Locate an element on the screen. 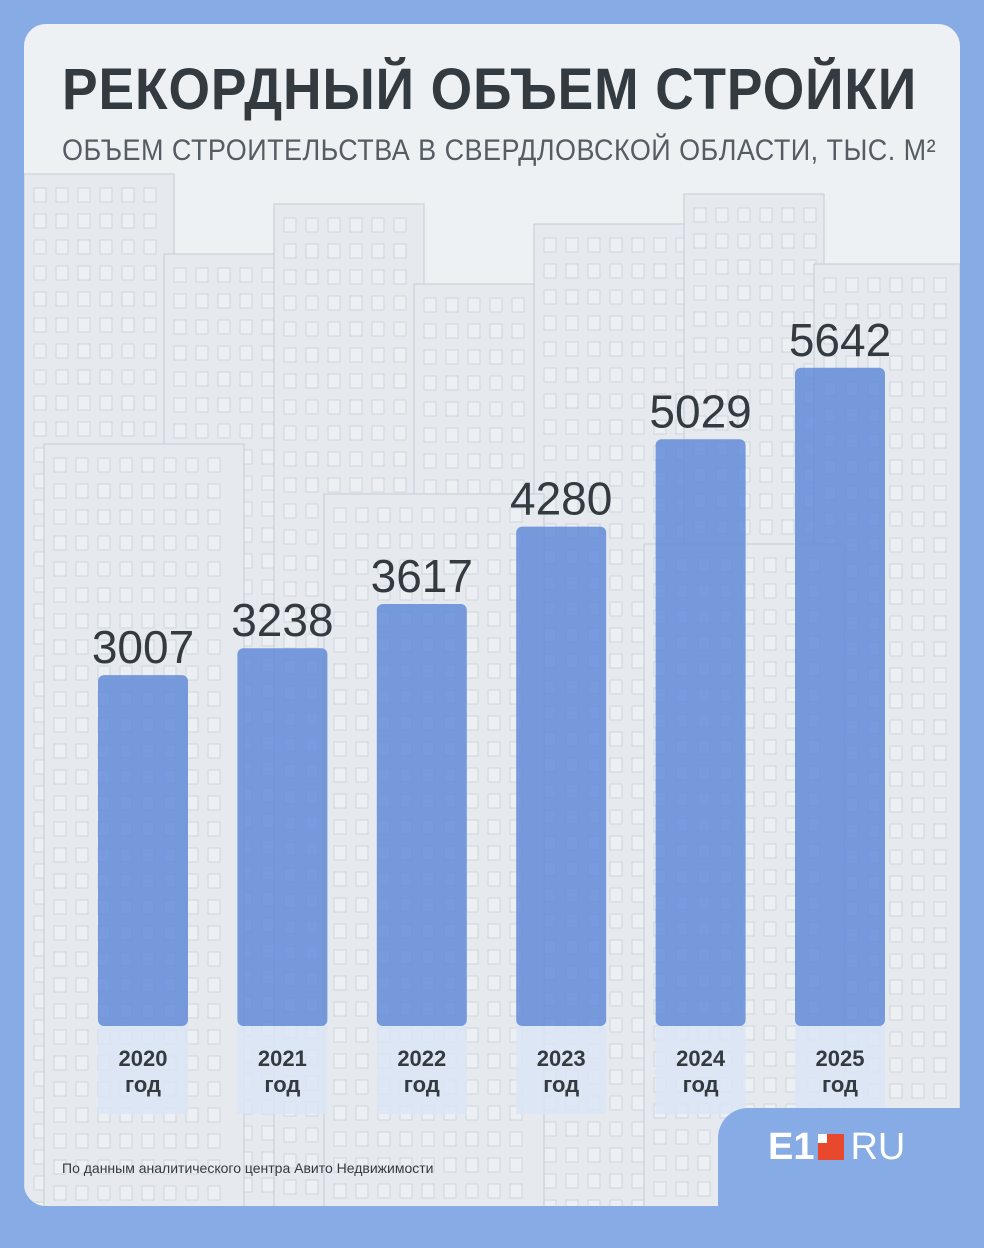  category-plate-2020 is located at coordinates (143, 1070).